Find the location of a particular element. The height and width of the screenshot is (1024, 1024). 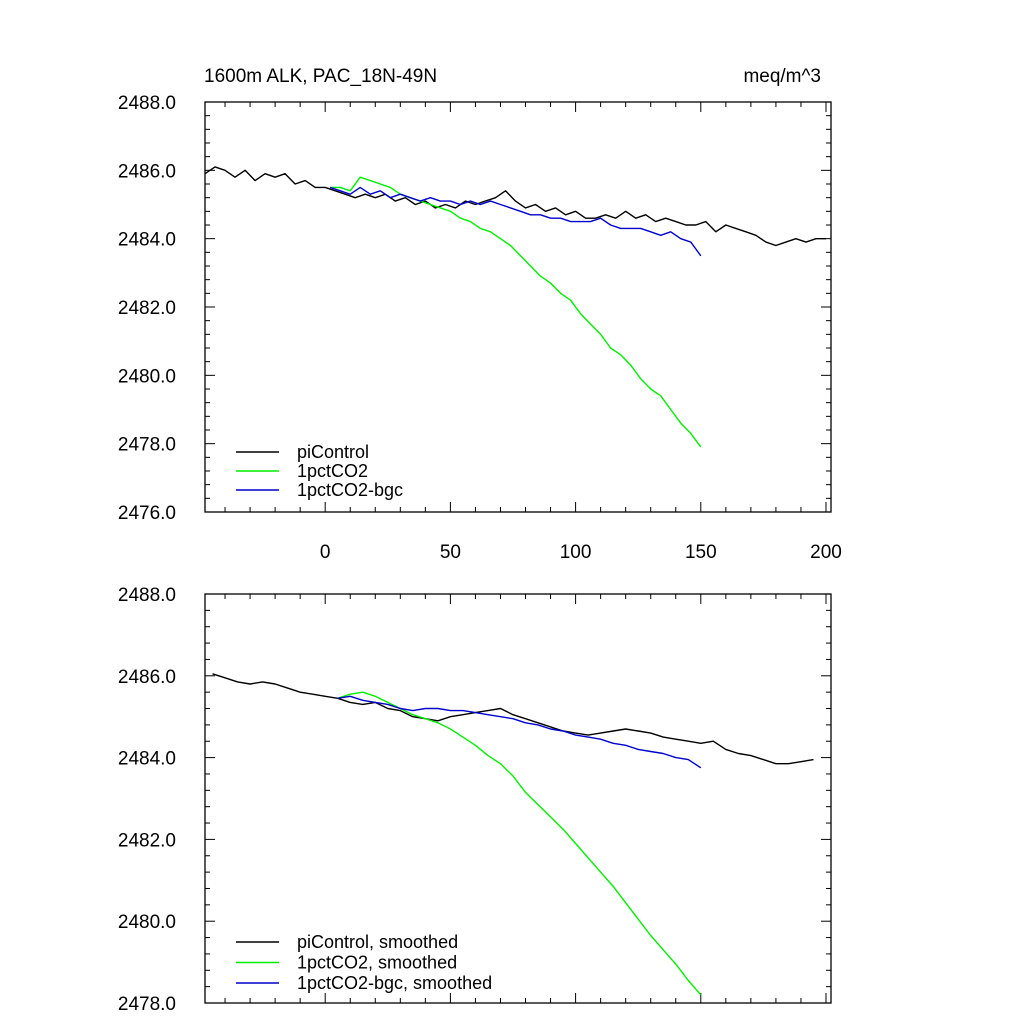

series-line-1pctco2-bgc is located at coordinates (515, 221).